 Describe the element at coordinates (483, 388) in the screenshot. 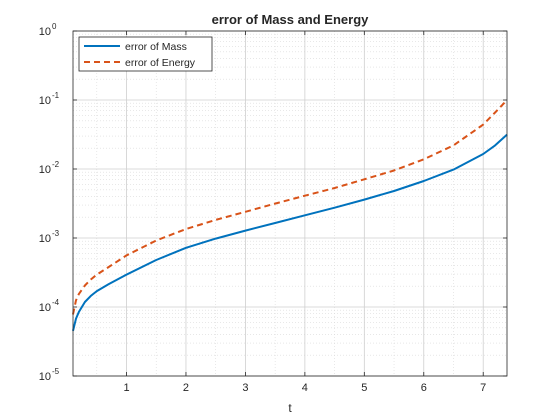

I see `x-tick-label: 7` at that location.